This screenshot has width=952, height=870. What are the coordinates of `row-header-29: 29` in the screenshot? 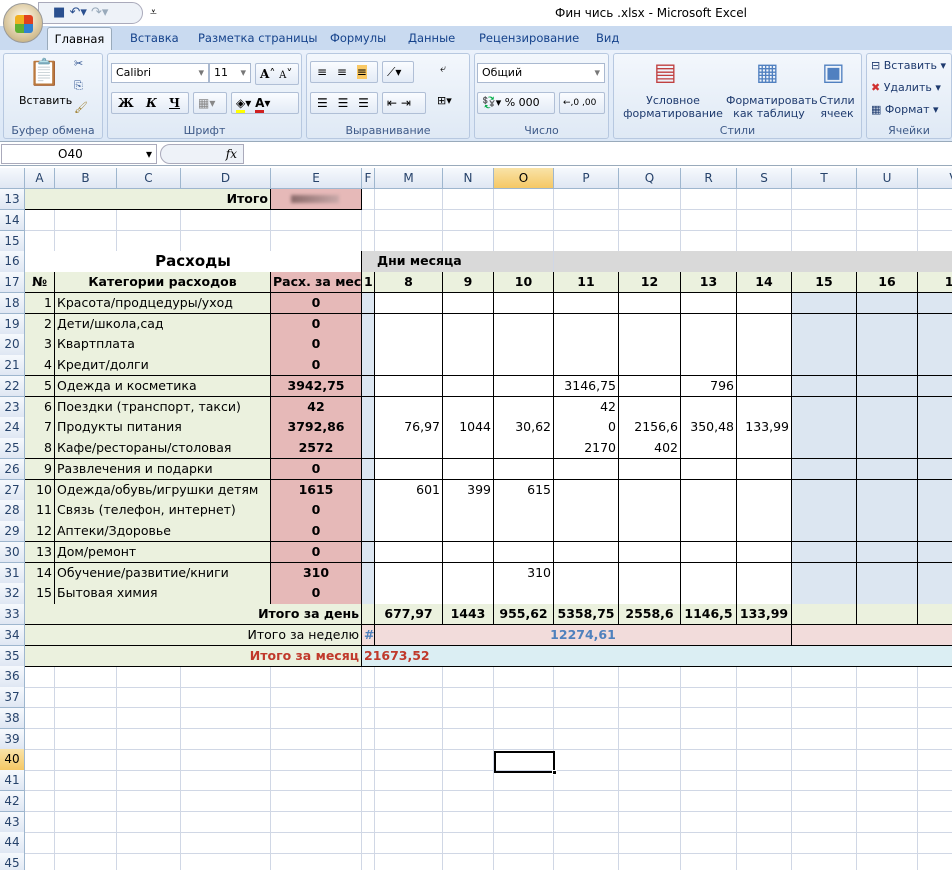 It's located at (12, 532).